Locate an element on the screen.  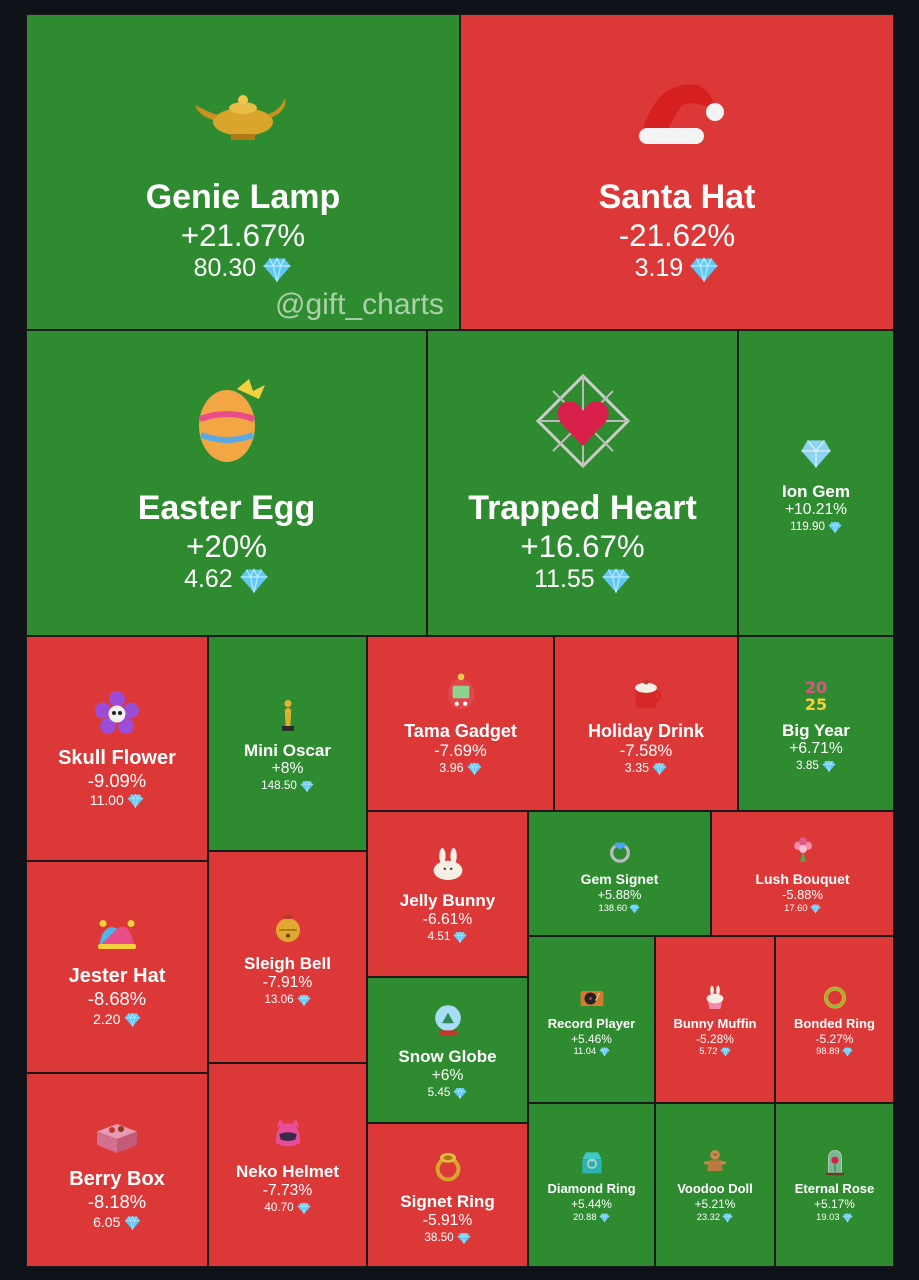
tile-holiday-drink: Holiday Drink -7.58% 3.35 is located at coordinates (646, 723).